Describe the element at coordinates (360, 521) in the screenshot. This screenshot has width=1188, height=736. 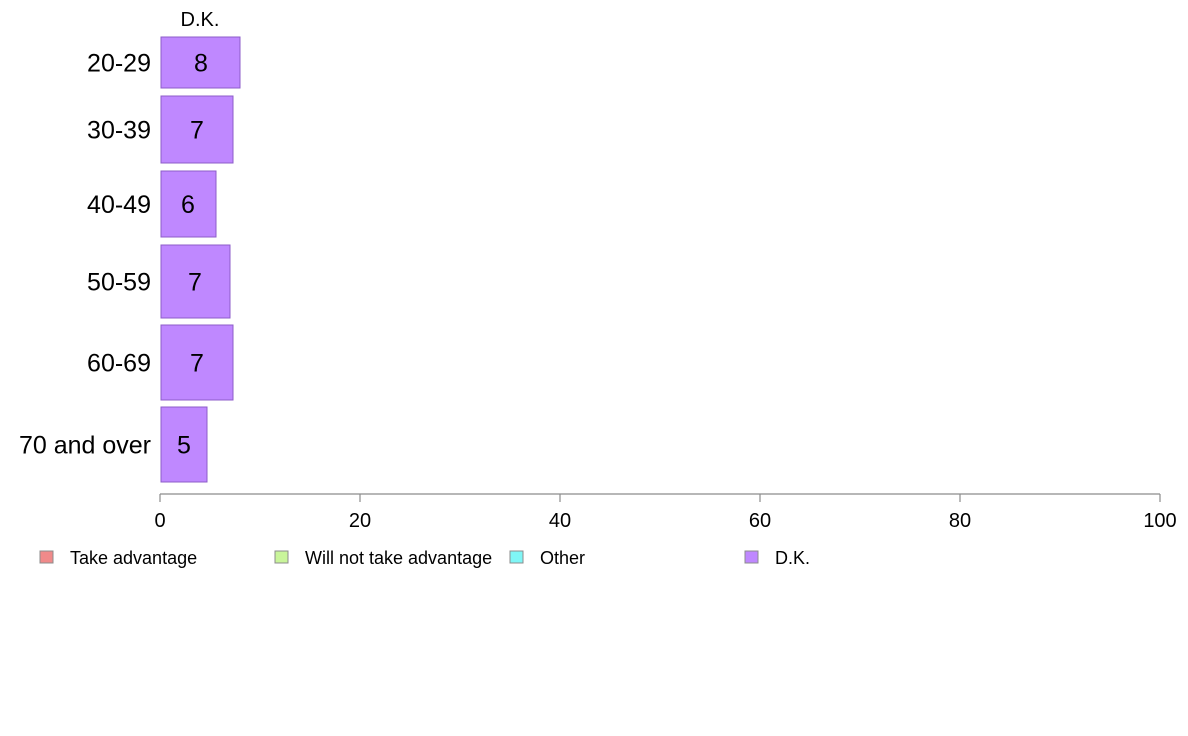
I see `x-tick-label: 20` at that location.